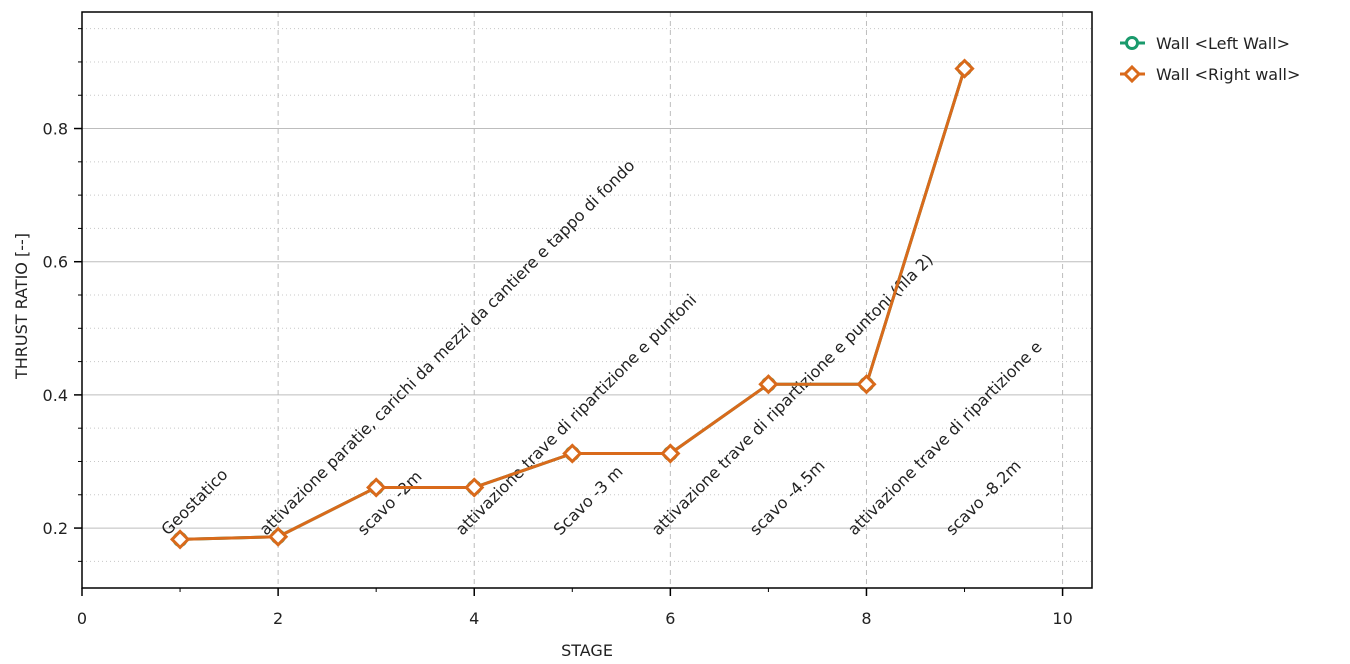 This screenshot has width=1350, height=664. I want to click on x-tick-label: 2, so click(278, 618).